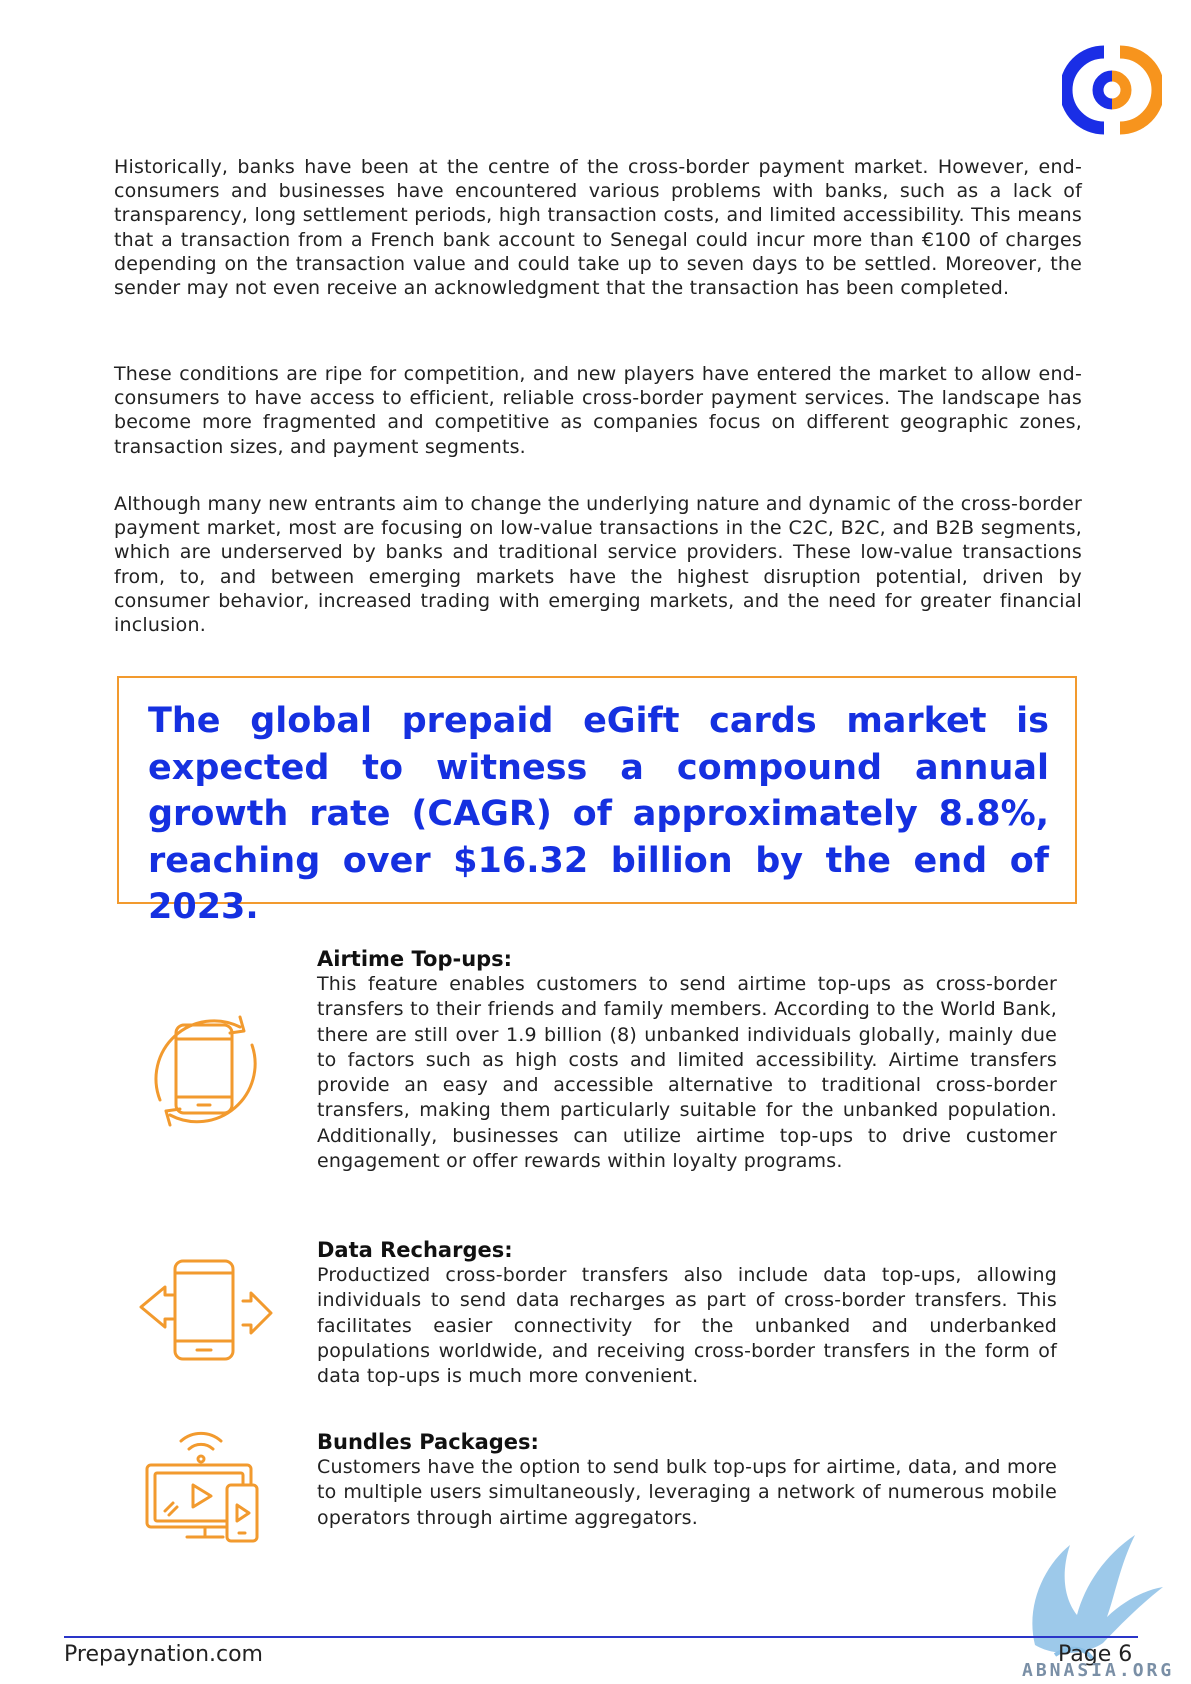 Image resolution: width=1191 pixels, height=1684 pixels. What do you see at coordinates (1098, 1670) in the screenshot?
I see `watermark-text: ABNASIA.ORG` at bounding box center [1098, 1670].